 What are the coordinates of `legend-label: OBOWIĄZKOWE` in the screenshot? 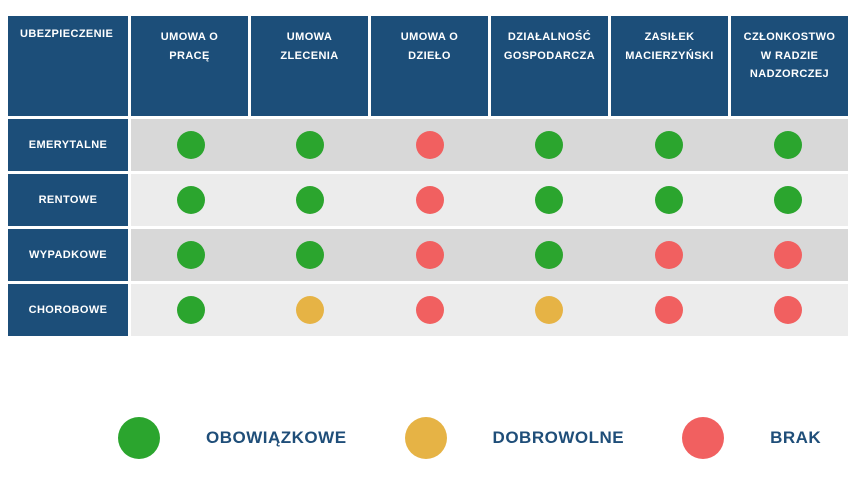 It's located at (276, 437).